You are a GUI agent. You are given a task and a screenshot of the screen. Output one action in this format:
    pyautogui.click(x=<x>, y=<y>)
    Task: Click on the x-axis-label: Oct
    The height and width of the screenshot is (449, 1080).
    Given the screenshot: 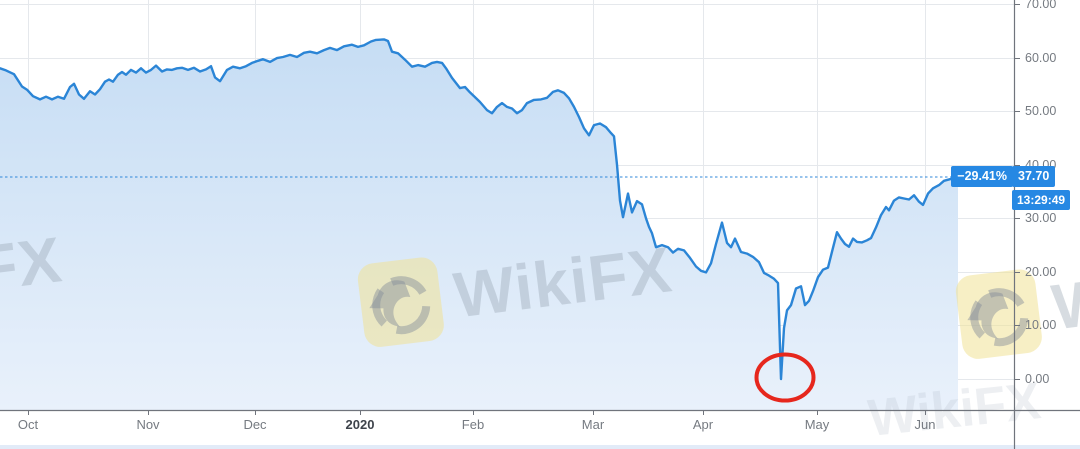 What is the action you would take?
    pyautogui.click(x=28, y=424)
    